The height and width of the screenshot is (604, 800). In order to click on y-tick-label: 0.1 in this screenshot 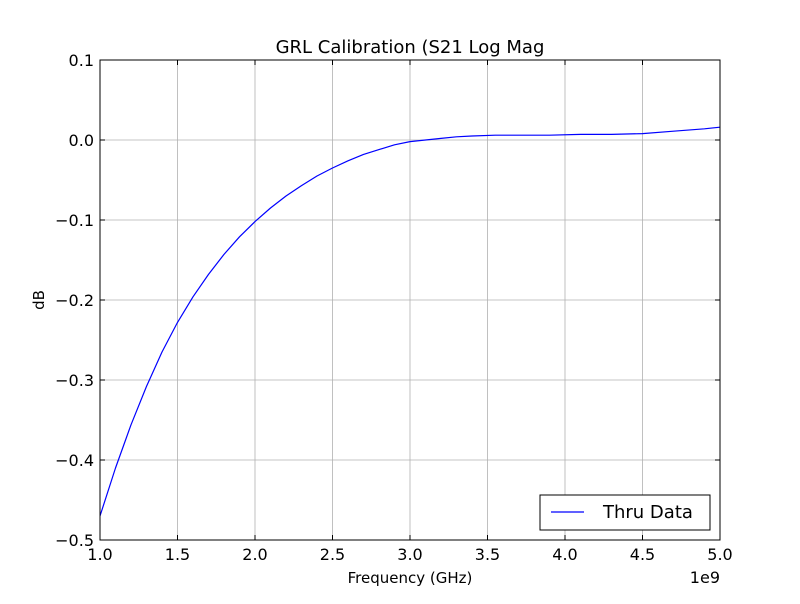, I will do `click(81, 60)`.